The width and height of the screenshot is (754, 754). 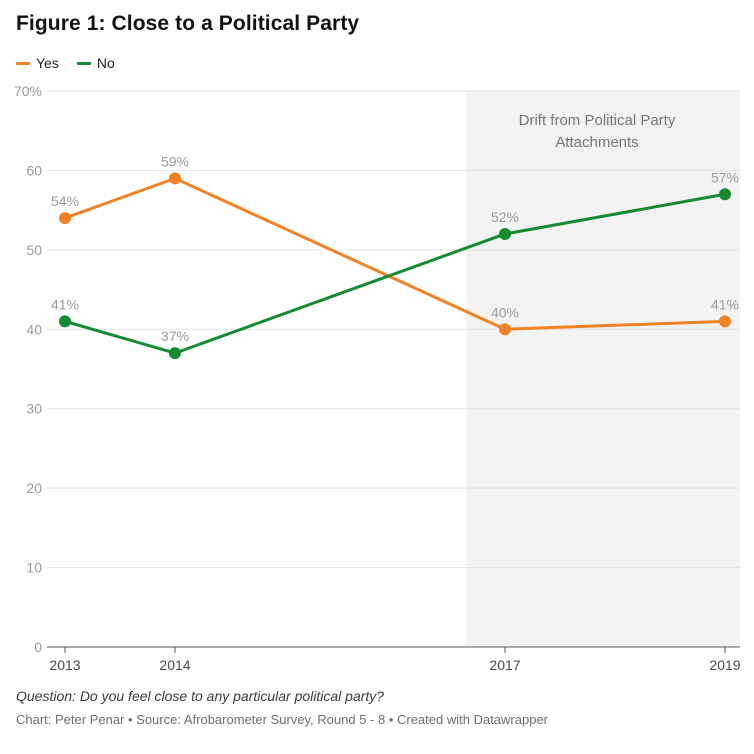 I want to click on data-point-yes-2013, so click(x=65, y=218).